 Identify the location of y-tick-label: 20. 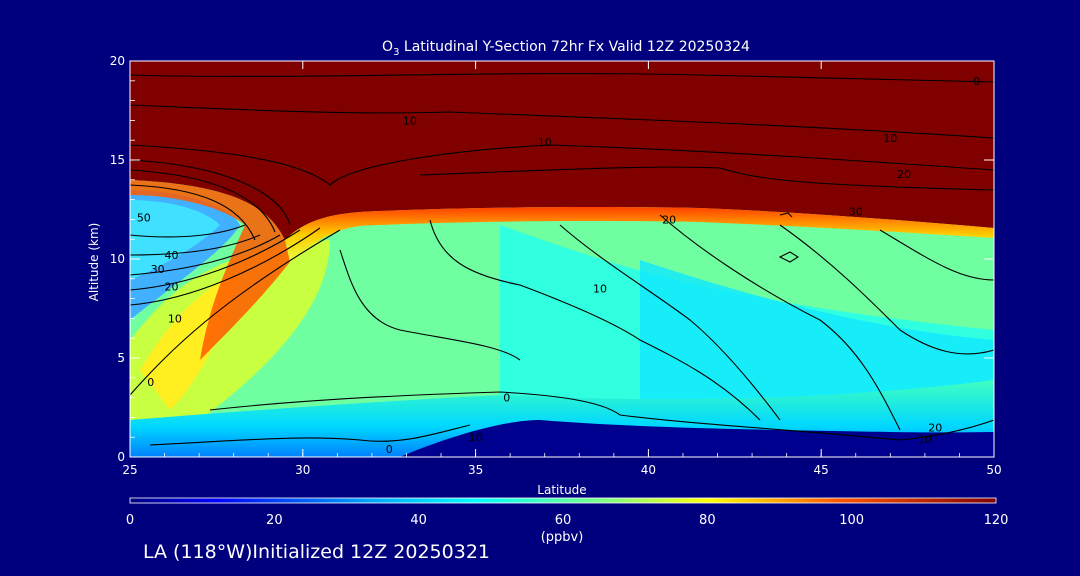
(117, 61).